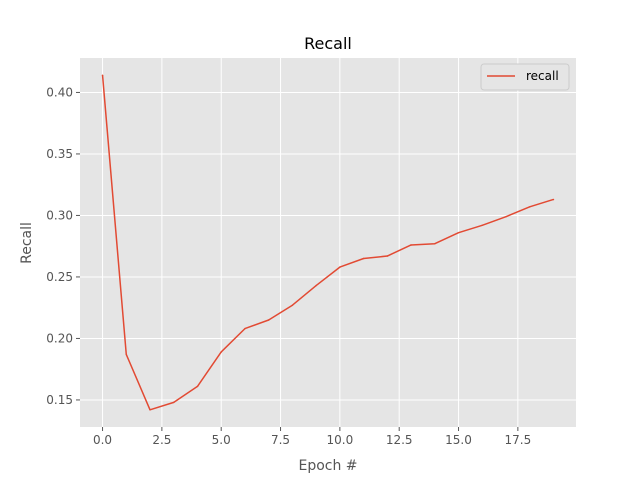  I want to click on legend-box, so click(525, 77).